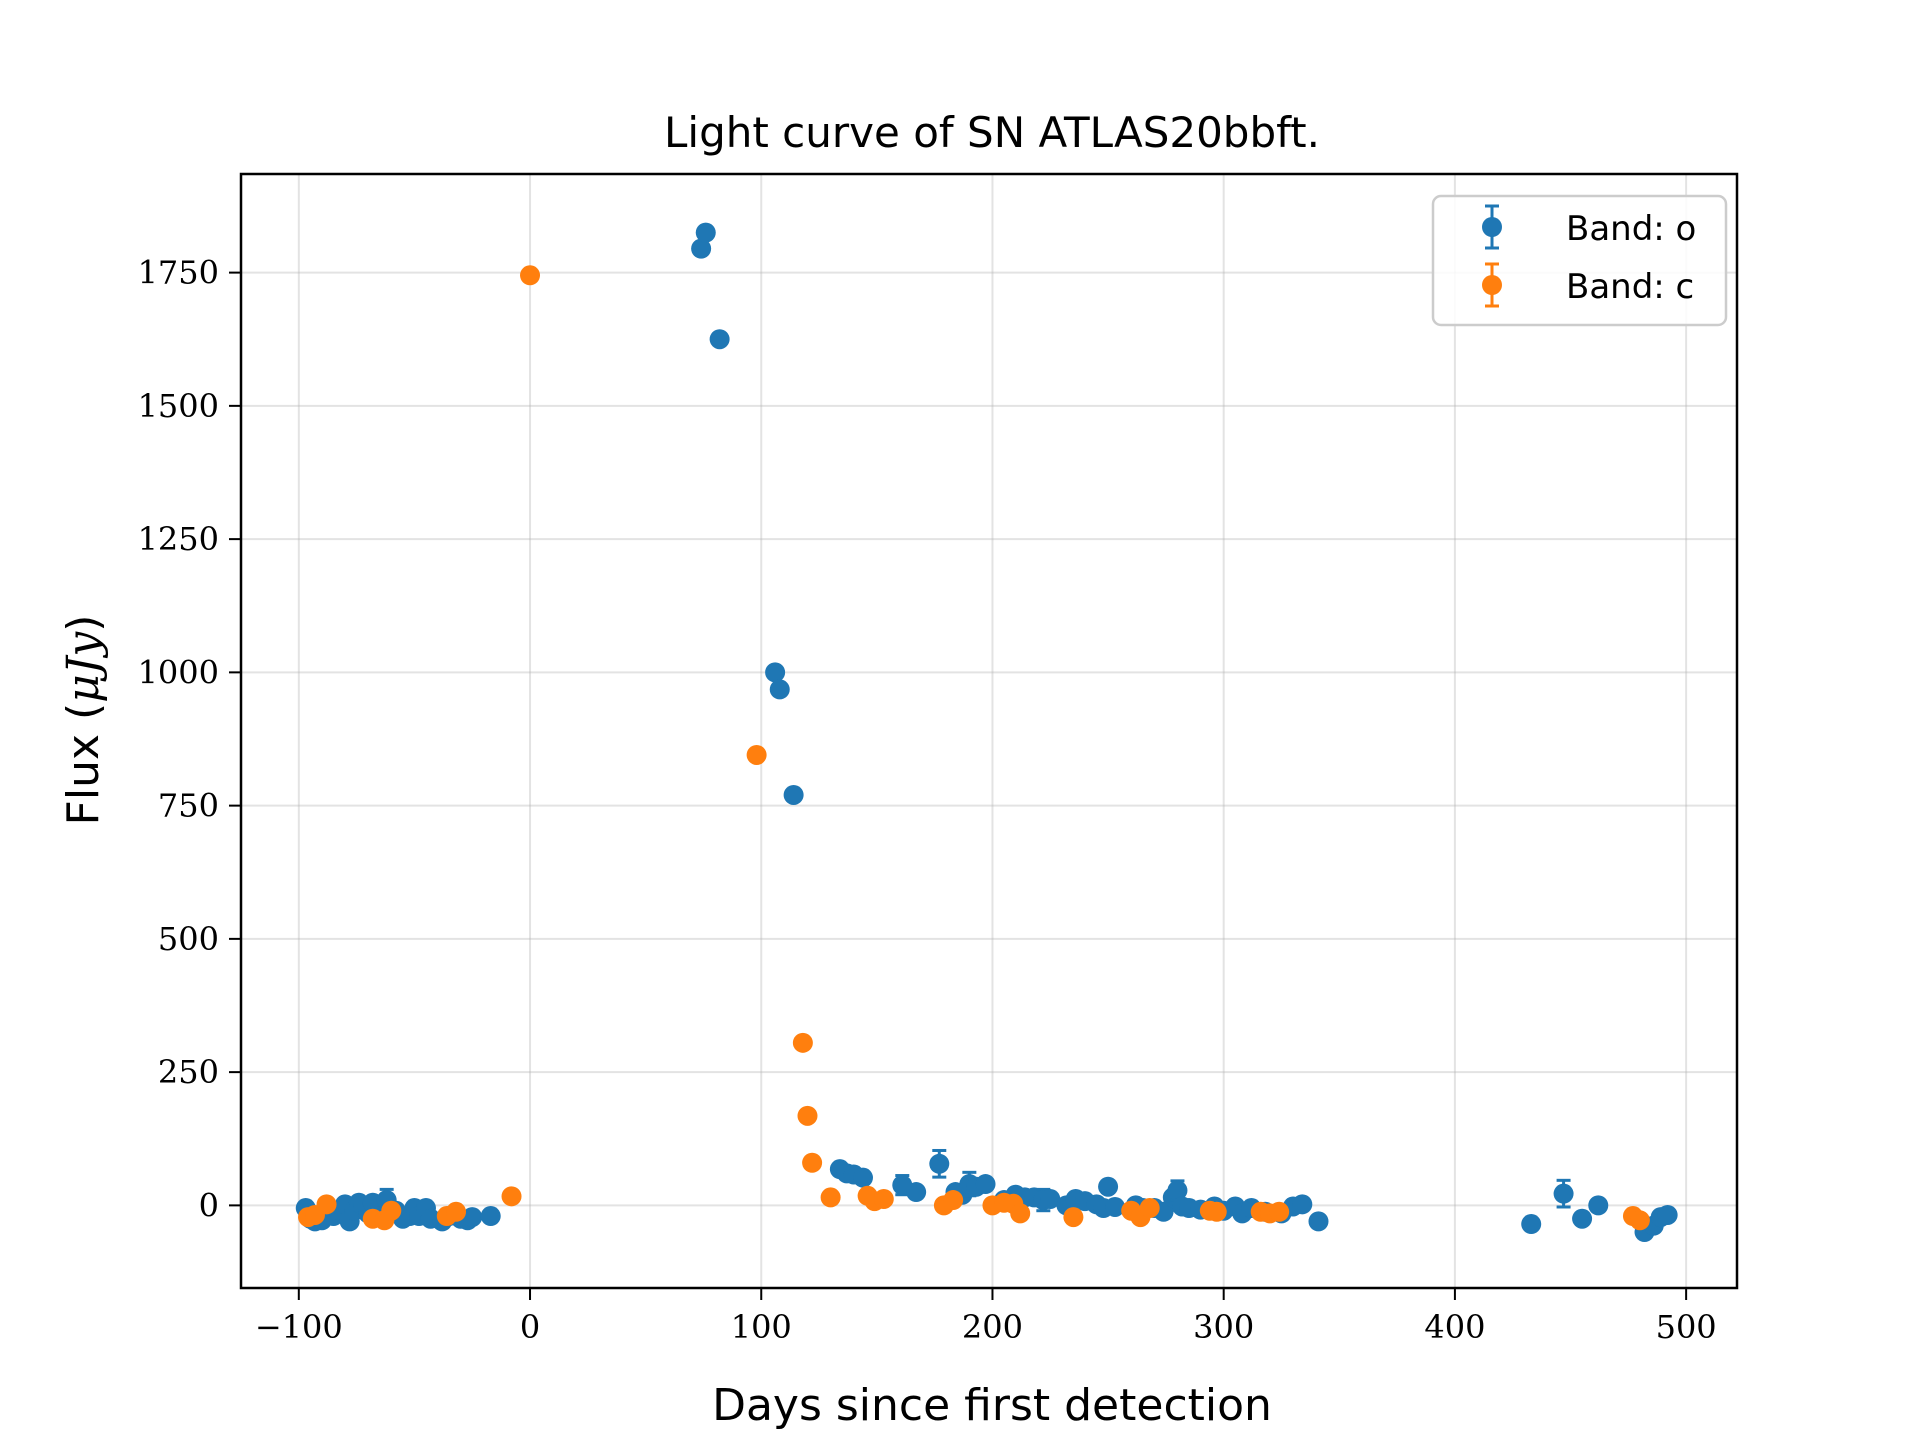  What do you see at coordinates (992, 1405) in the screenshot?
I see `x-axis-label: Days since first detection` at bounding box center [992, 1405].